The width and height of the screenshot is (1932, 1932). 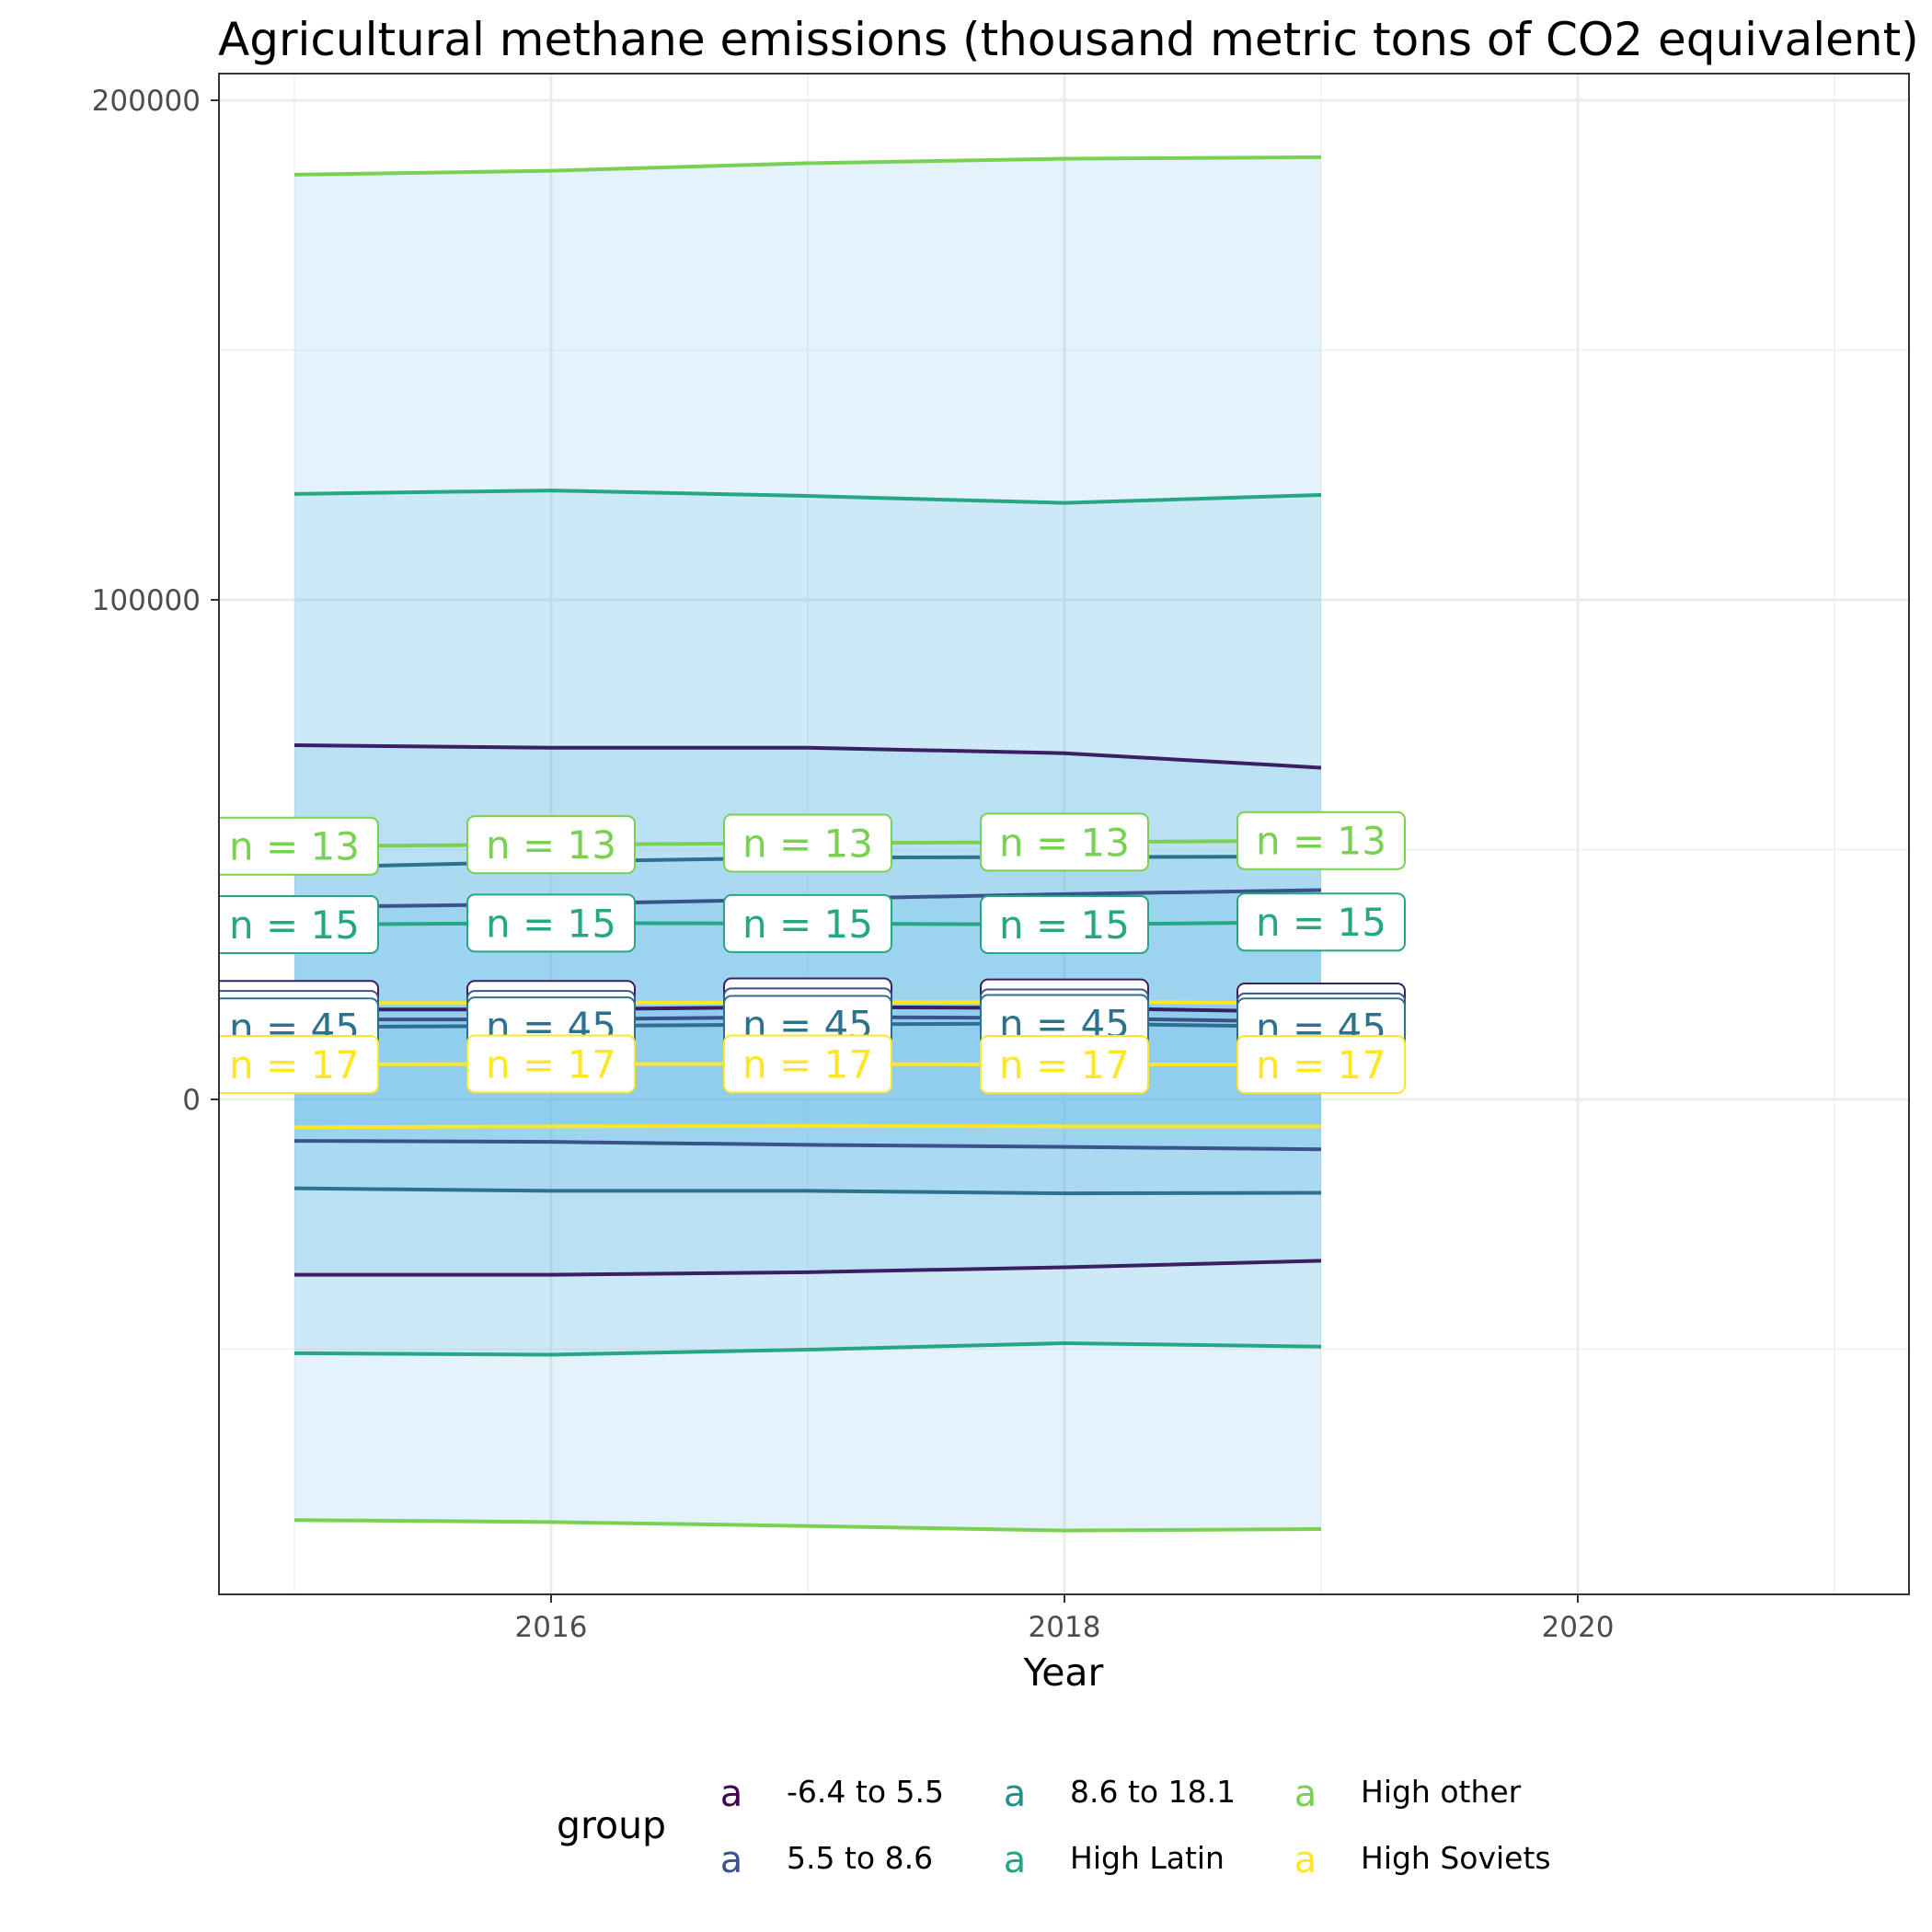 I want to click on x-axis: 2016 2018 2020, so click(x=1065, y=1619).